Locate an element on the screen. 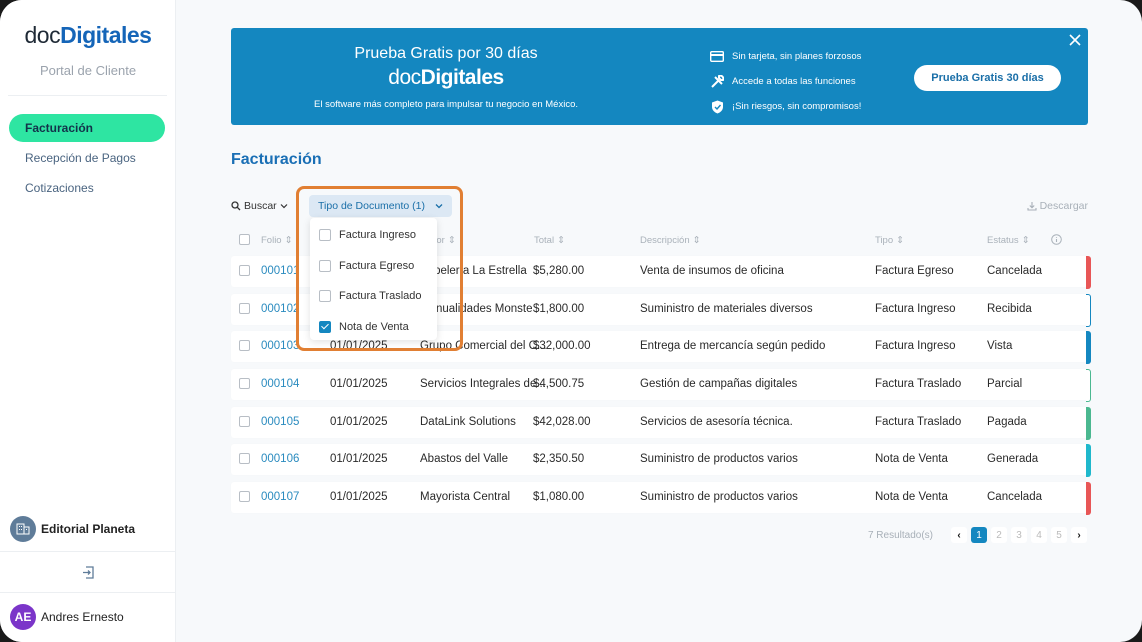 The height and width of the screenshot is (642, 1142). status-indicator is located at coordinates (1088, 272).